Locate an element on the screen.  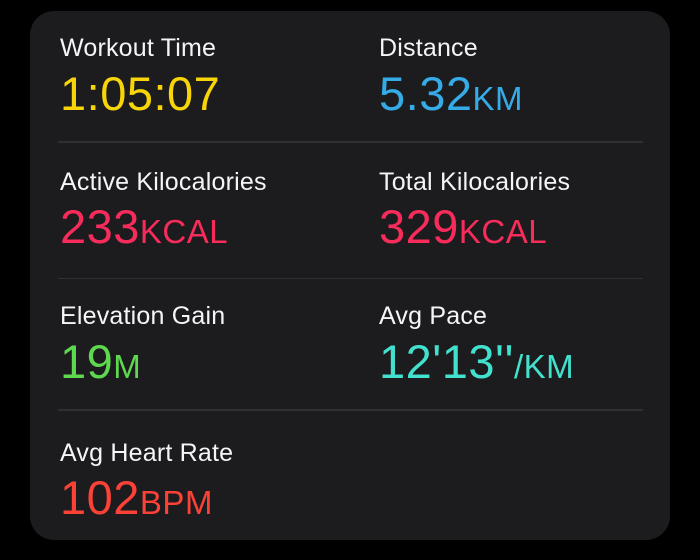
metric-elevation-gain: Elevation Gain 19M is located at coordinates (219, 355).